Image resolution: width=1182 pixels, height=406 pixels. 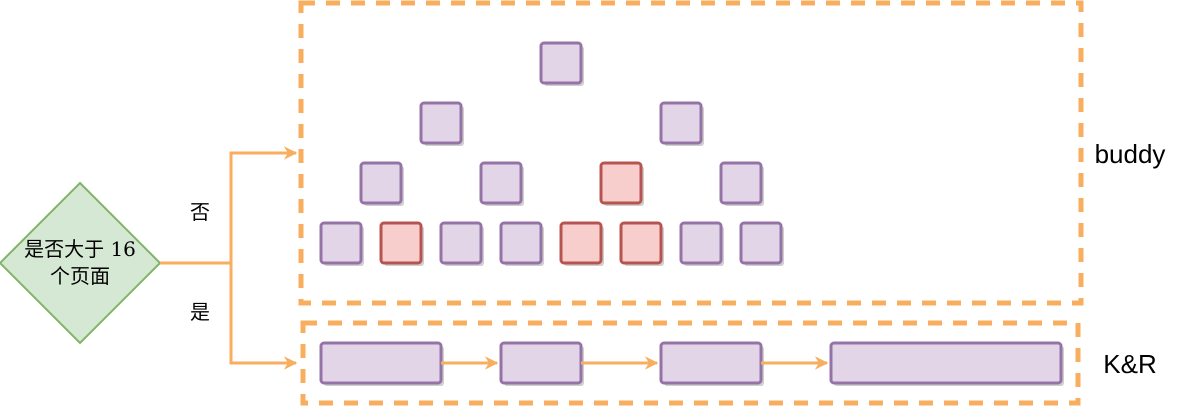 I want to click on buddy-block-free-l3-0-box, so click(x=341, y=243).